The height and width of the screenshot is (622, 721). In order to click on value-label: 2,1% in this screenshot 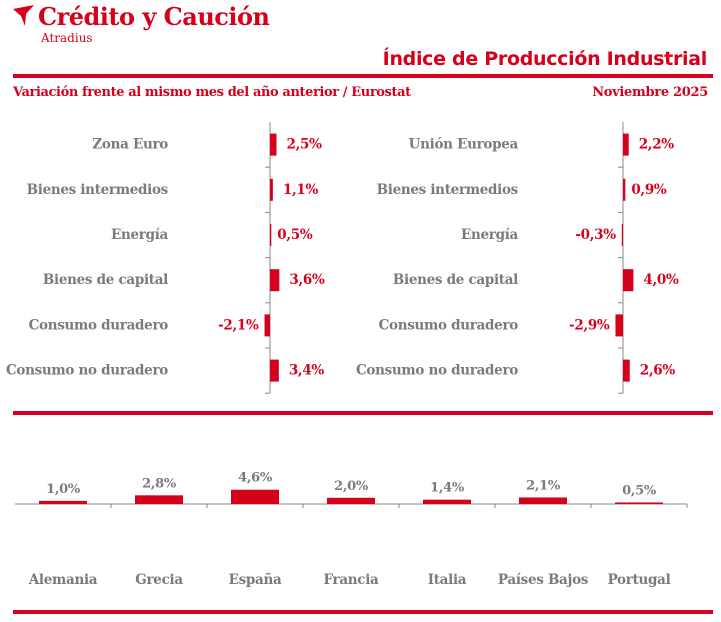, I will do `click(543, 485)`.